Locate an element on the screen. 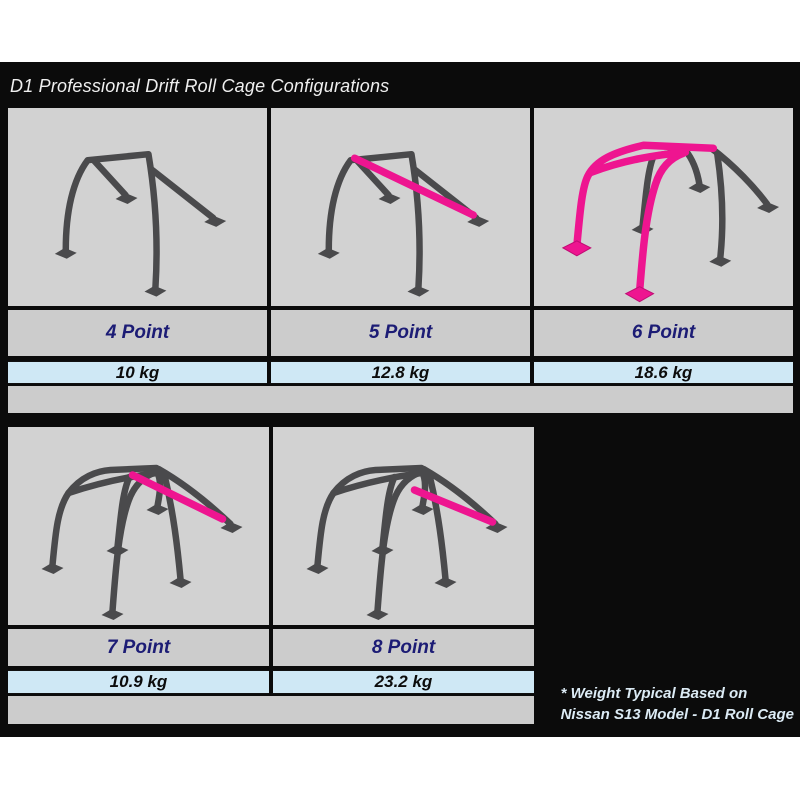  config-label-6-point: 6 Point is located at coordinates (661, 333).